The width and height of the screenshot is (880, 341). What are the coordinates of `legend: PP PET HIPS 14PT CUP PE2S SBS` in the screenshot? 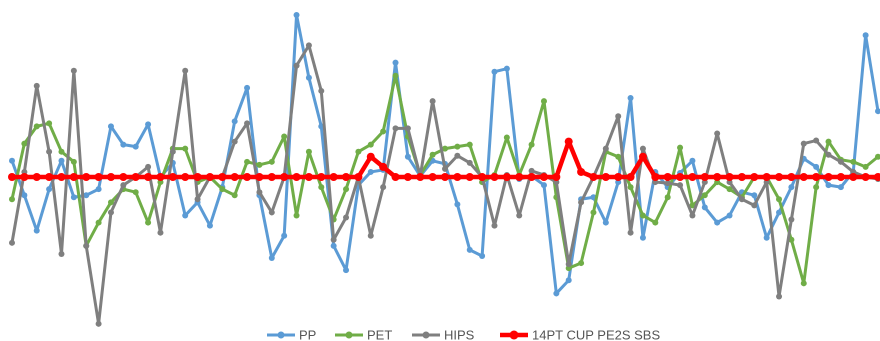 It's located at (463, 334).